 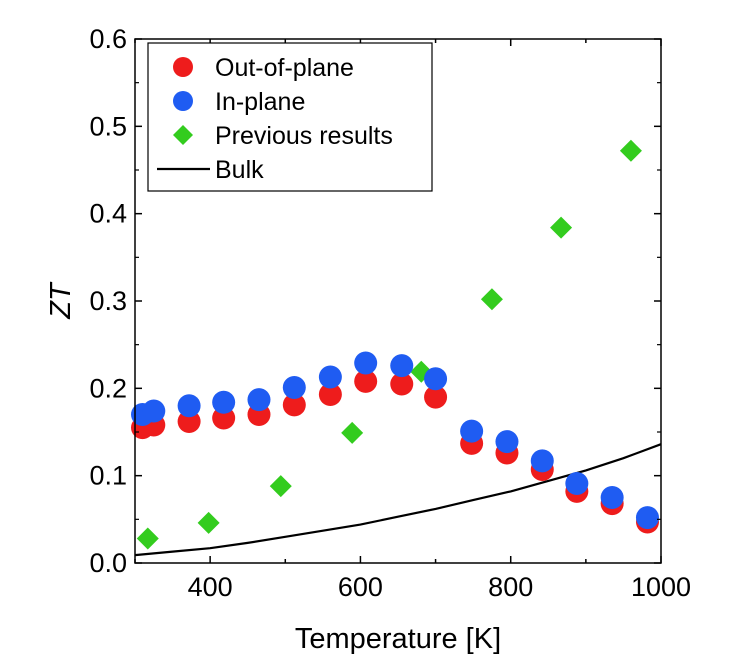 I want to click on y-tick-label: 0.3, so click(x=108, y=301).